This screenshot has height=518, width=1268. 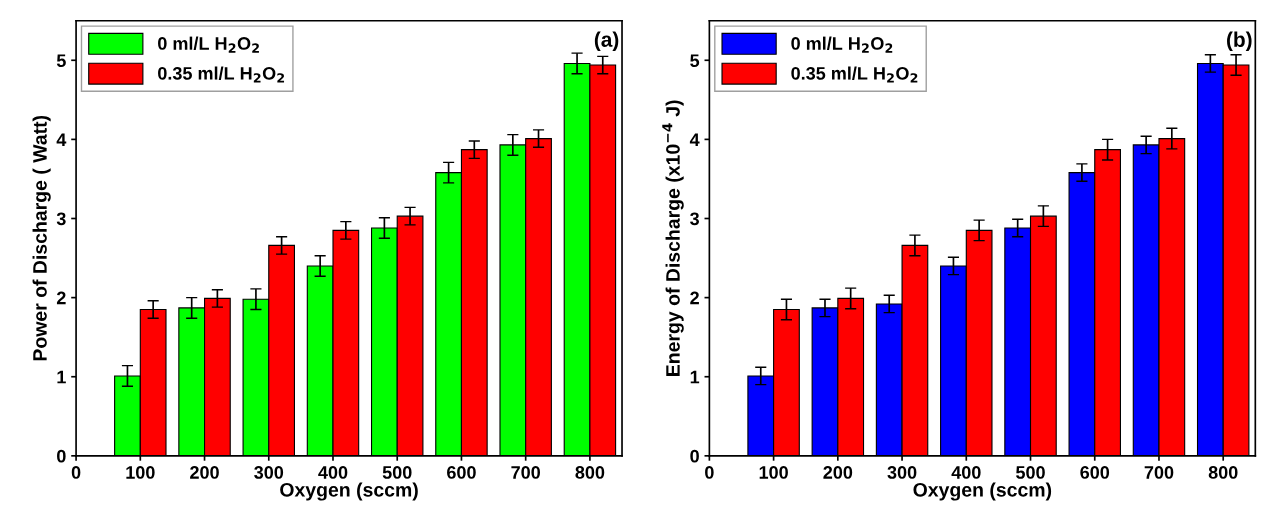 I want to click on y-axis-title: Power of Discharge ( Watt), so click(x=41, y=238).